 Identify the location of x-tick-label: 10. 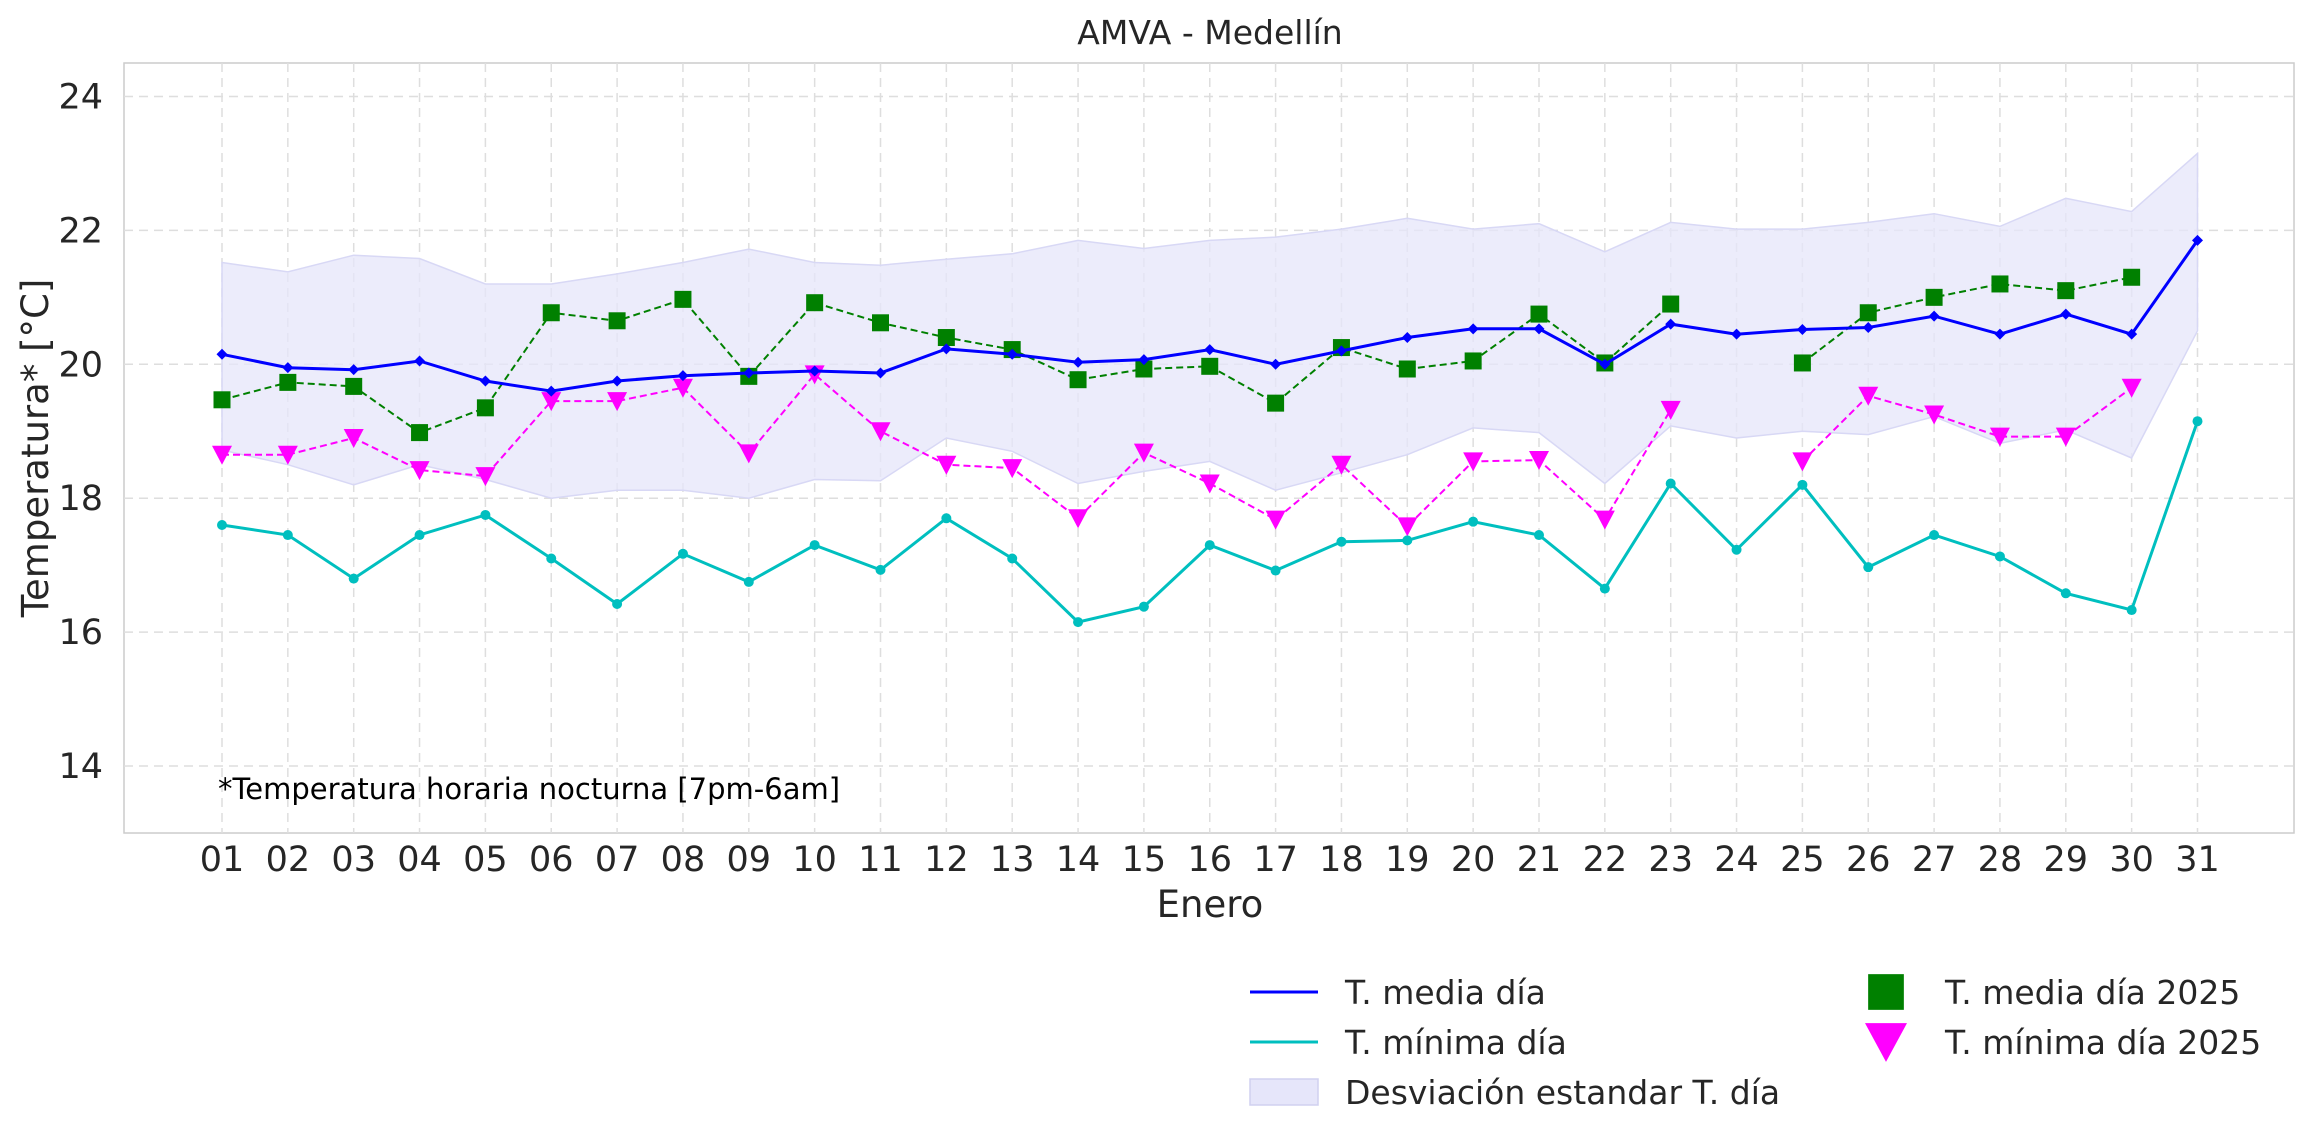
(814, 860).